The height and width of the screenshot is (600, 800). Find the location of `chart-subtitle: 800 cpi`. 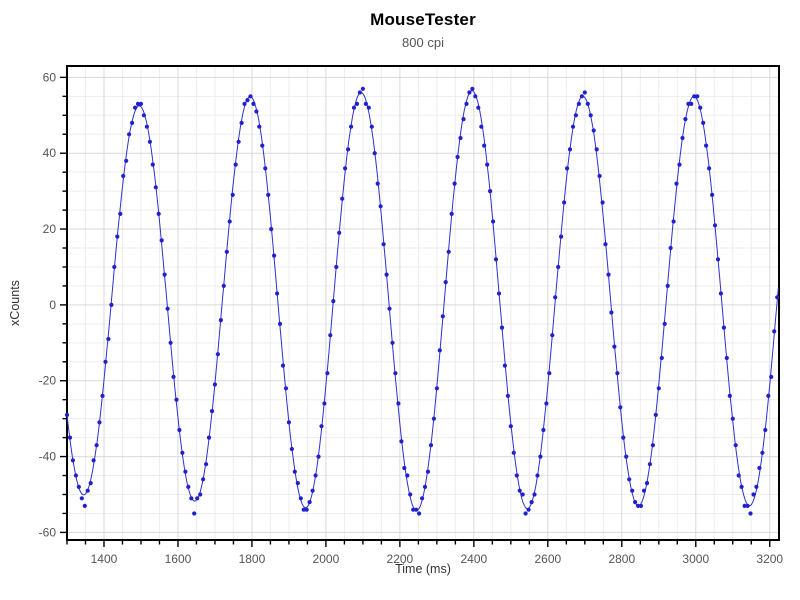

chart-subtitle: 800 cpi is located at coordinates (423, 42).